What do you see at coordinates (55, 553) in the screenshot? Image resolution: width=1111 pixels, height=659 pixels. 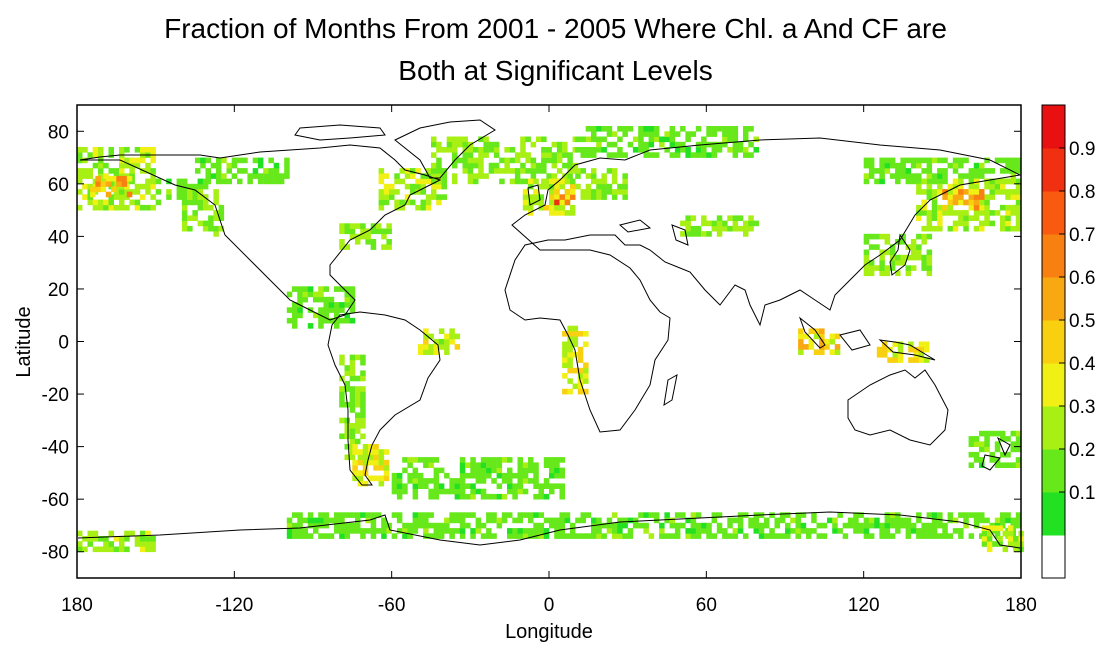 I see `y-tick-label: -80` at bounding box center [55, 553].